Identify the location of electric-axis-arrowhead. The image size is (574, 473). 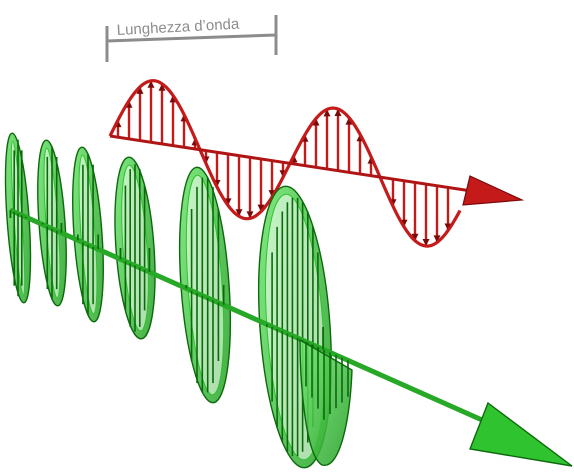
(521, 434).